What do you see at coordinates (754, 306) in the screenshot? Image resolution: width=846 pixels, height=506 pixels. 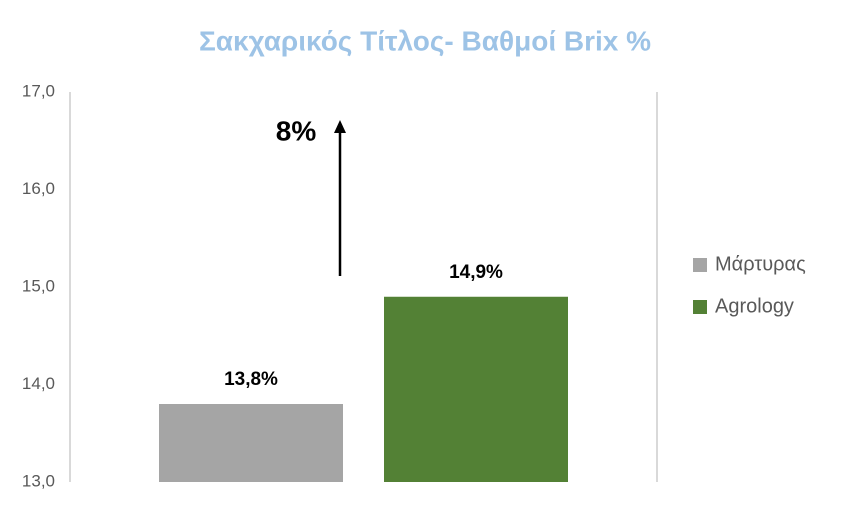 I see `legend-label: Agrology` at bounding box center [754, 306].